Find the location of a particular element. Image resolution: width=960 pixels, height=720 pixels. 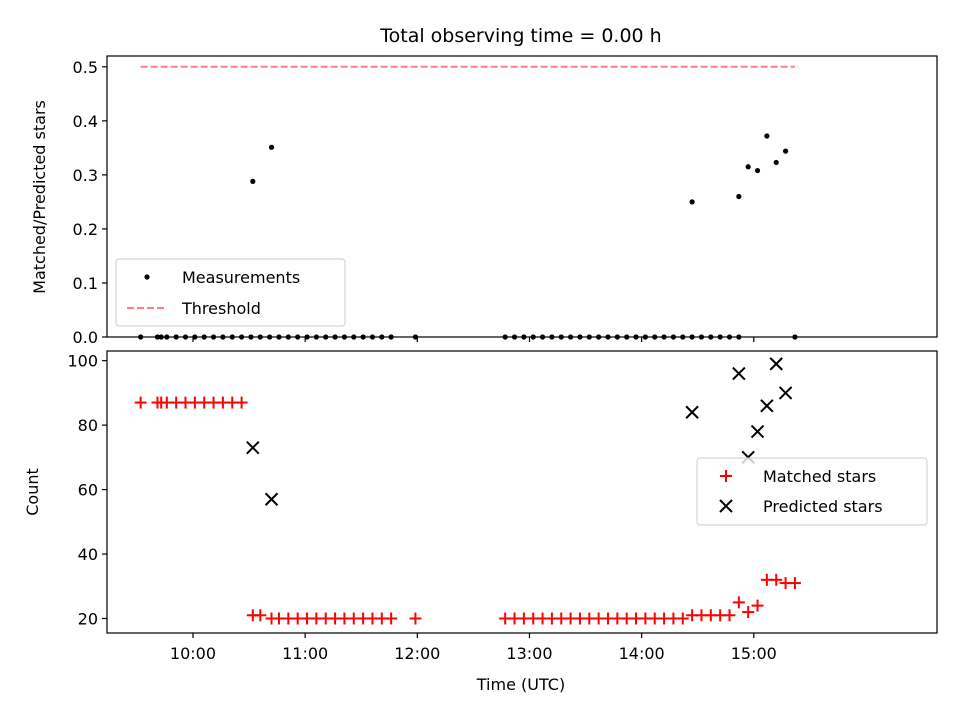

top-y-tick-label: 0.1 is located at coordinates (85, 283).